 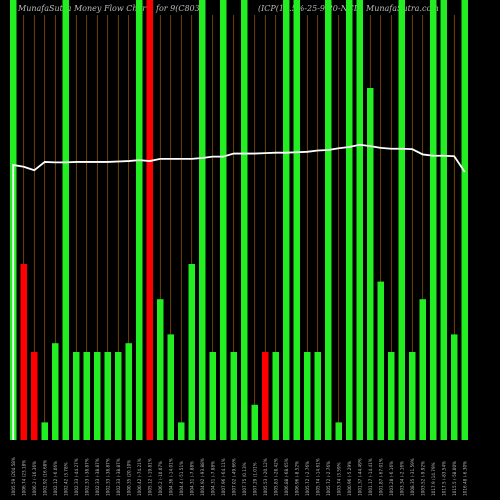 What do you see at coordinates (454, 478) in the screenshot?
I see `x-tick-label: 1015.5 (-58.00%` at bounding box center [454, 478].